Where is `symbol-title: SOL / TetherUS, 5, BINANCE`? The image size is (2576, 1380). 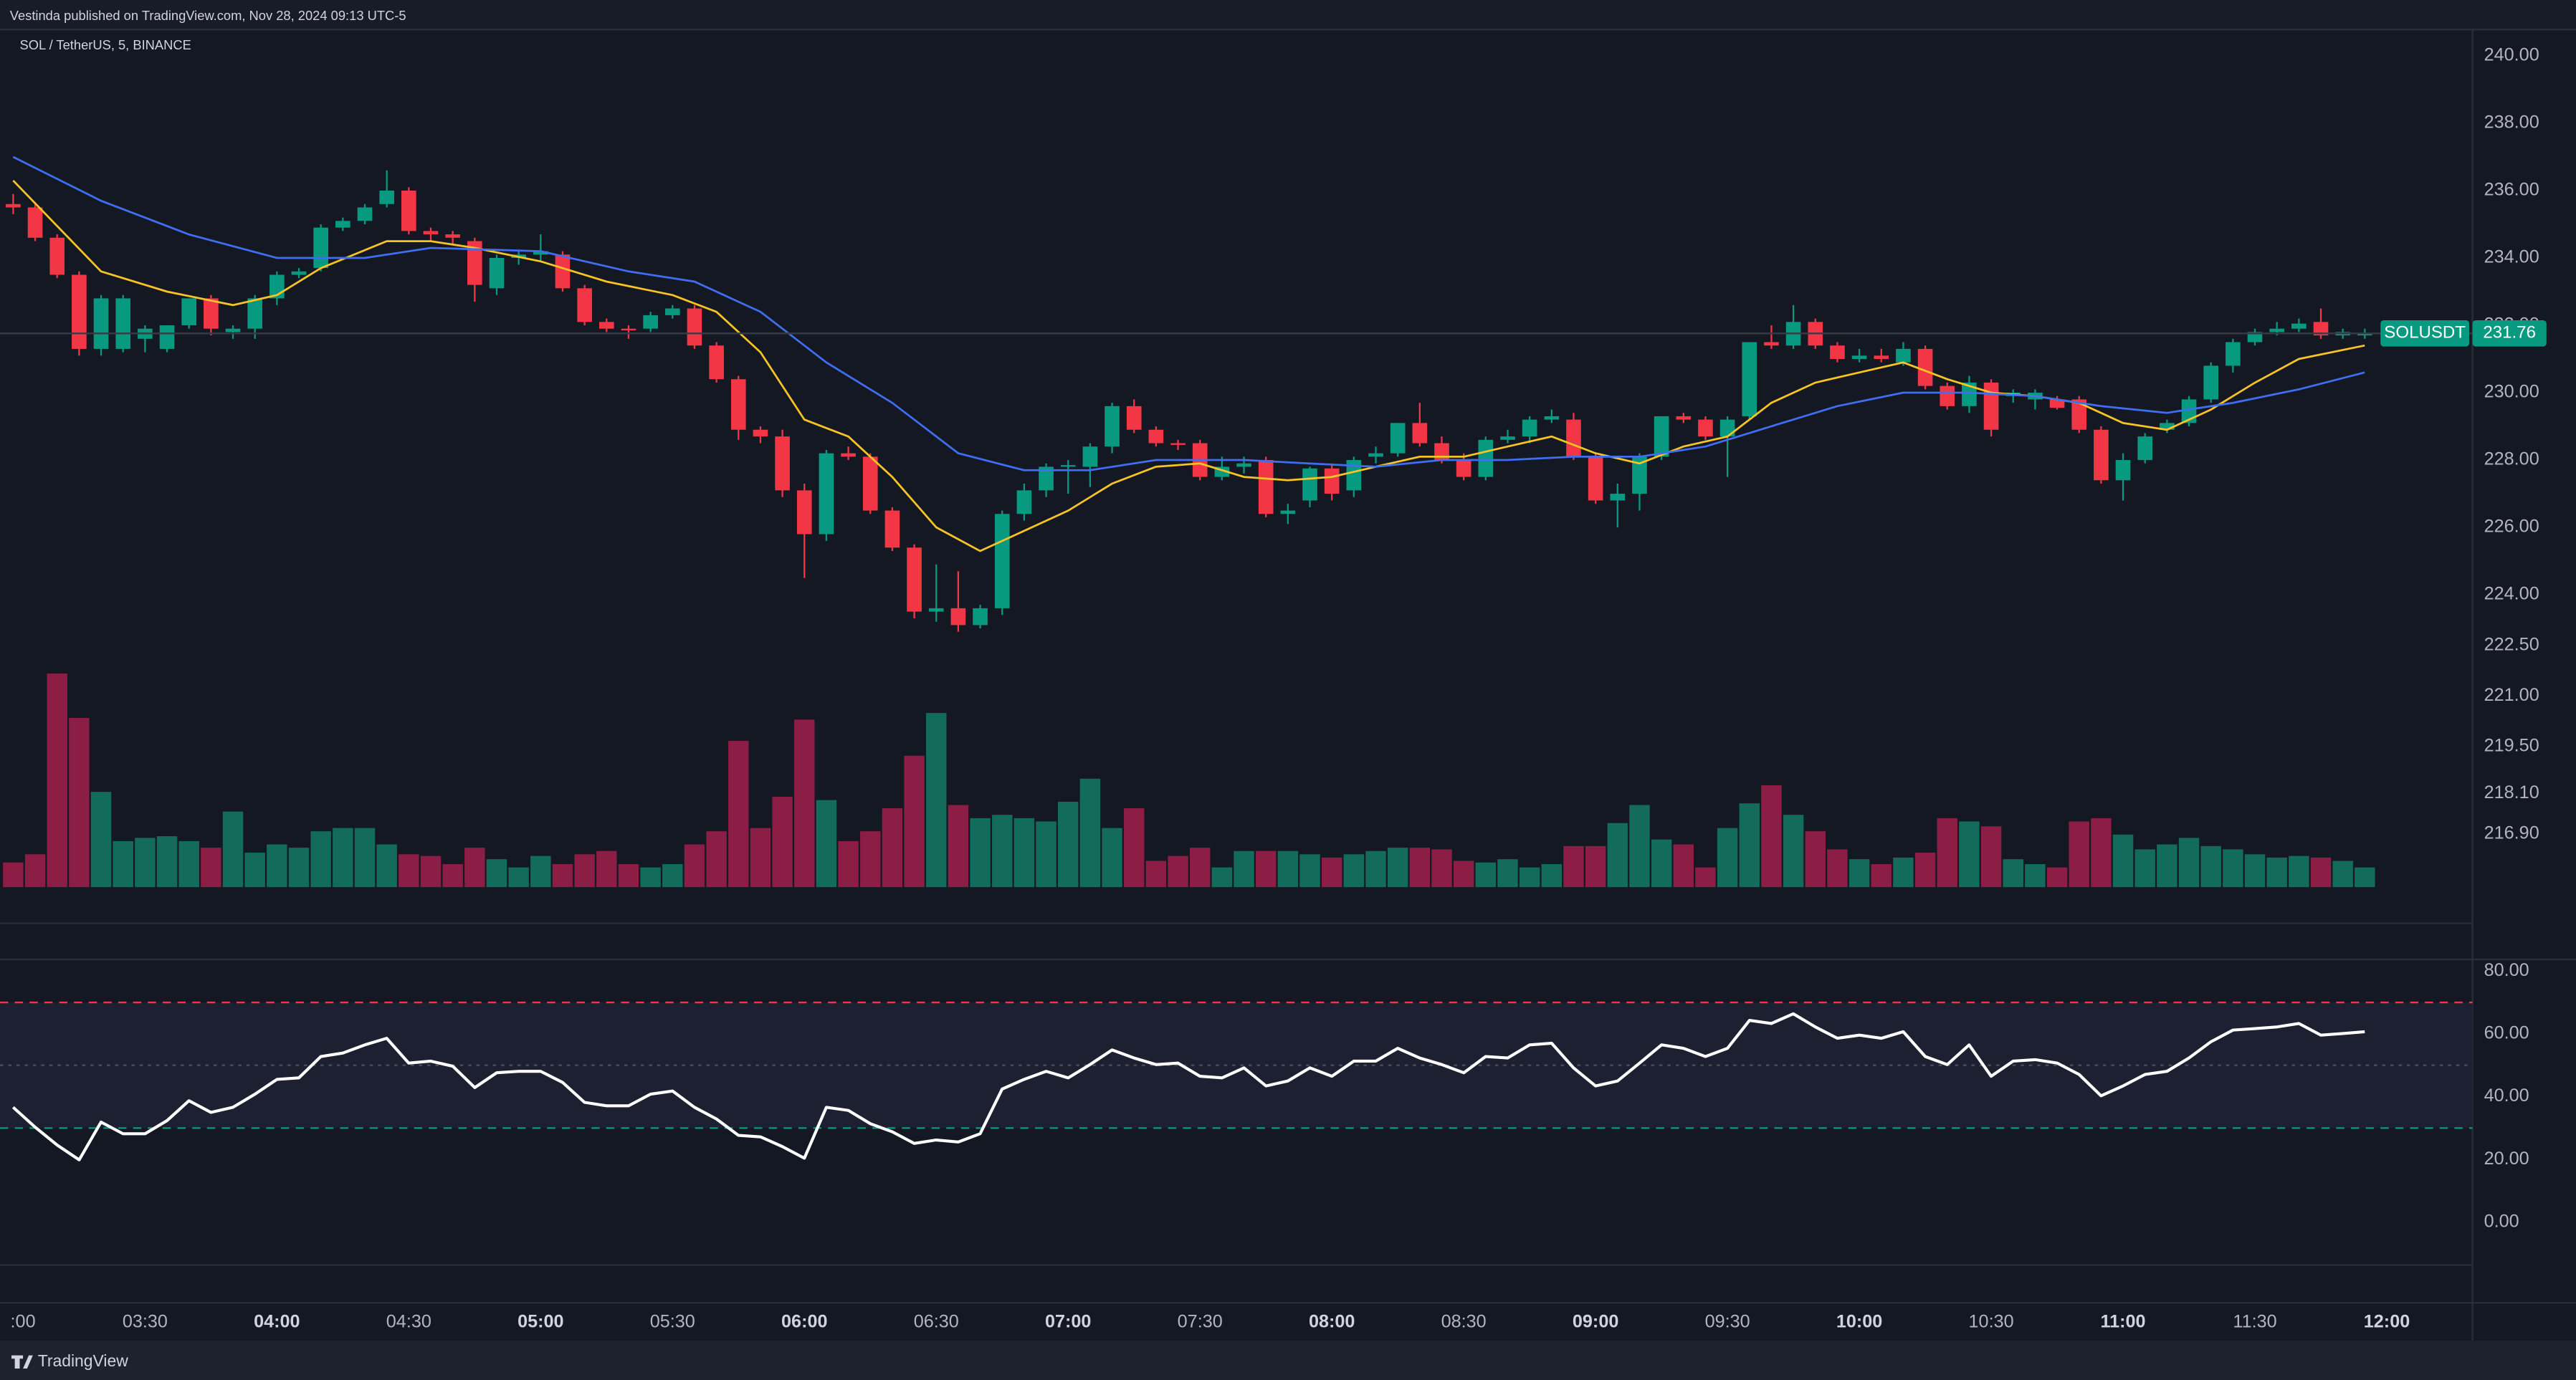 symbol-title: SOL / TetherUS, 5, BINANCE is located at coordinates (105, 44).